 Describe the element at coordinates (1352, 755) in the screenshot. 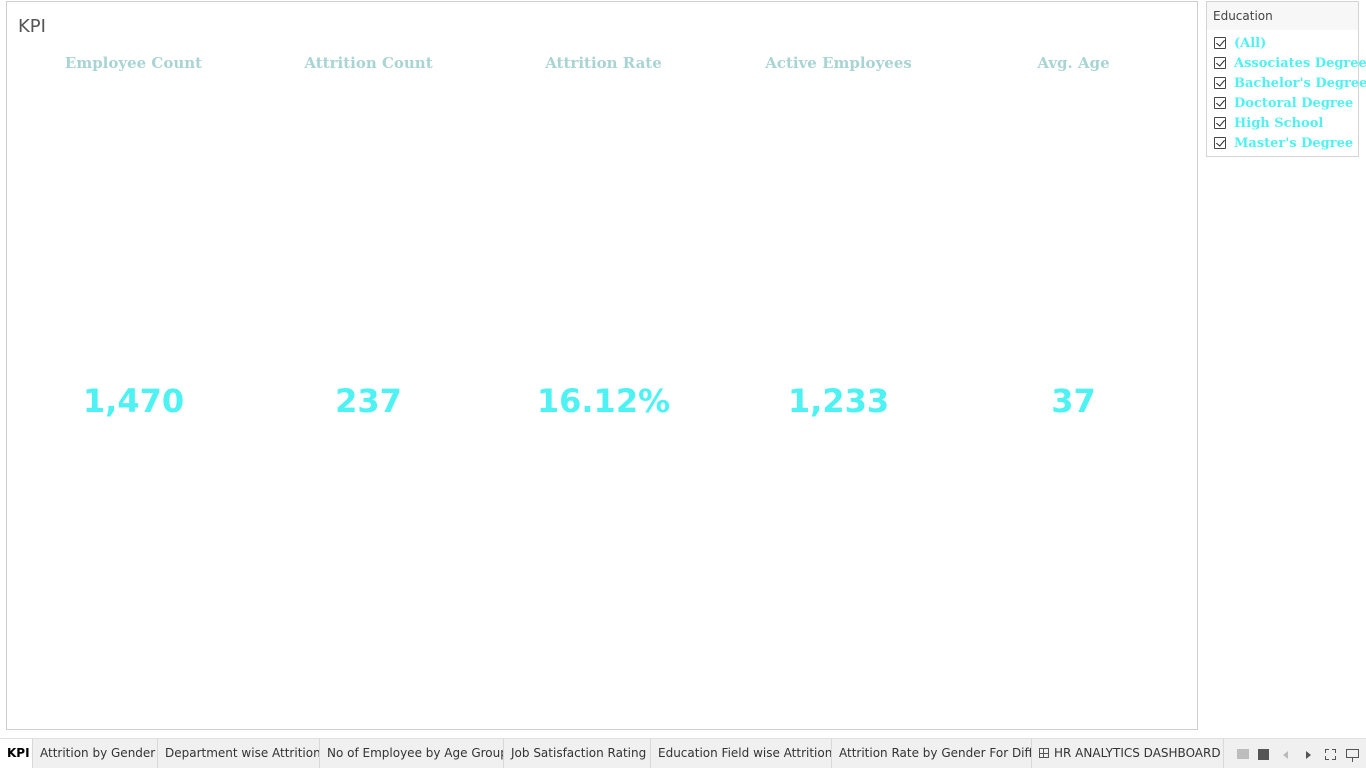

I see `presentation-mode-icon` at that location.